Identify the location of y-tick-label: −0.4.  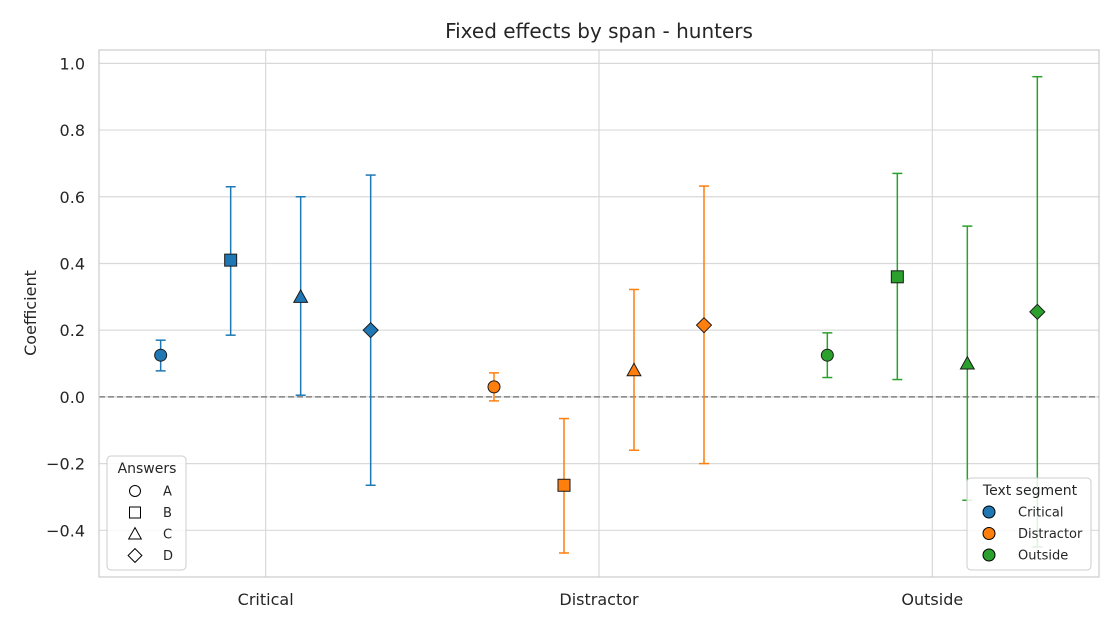
(65, 530).